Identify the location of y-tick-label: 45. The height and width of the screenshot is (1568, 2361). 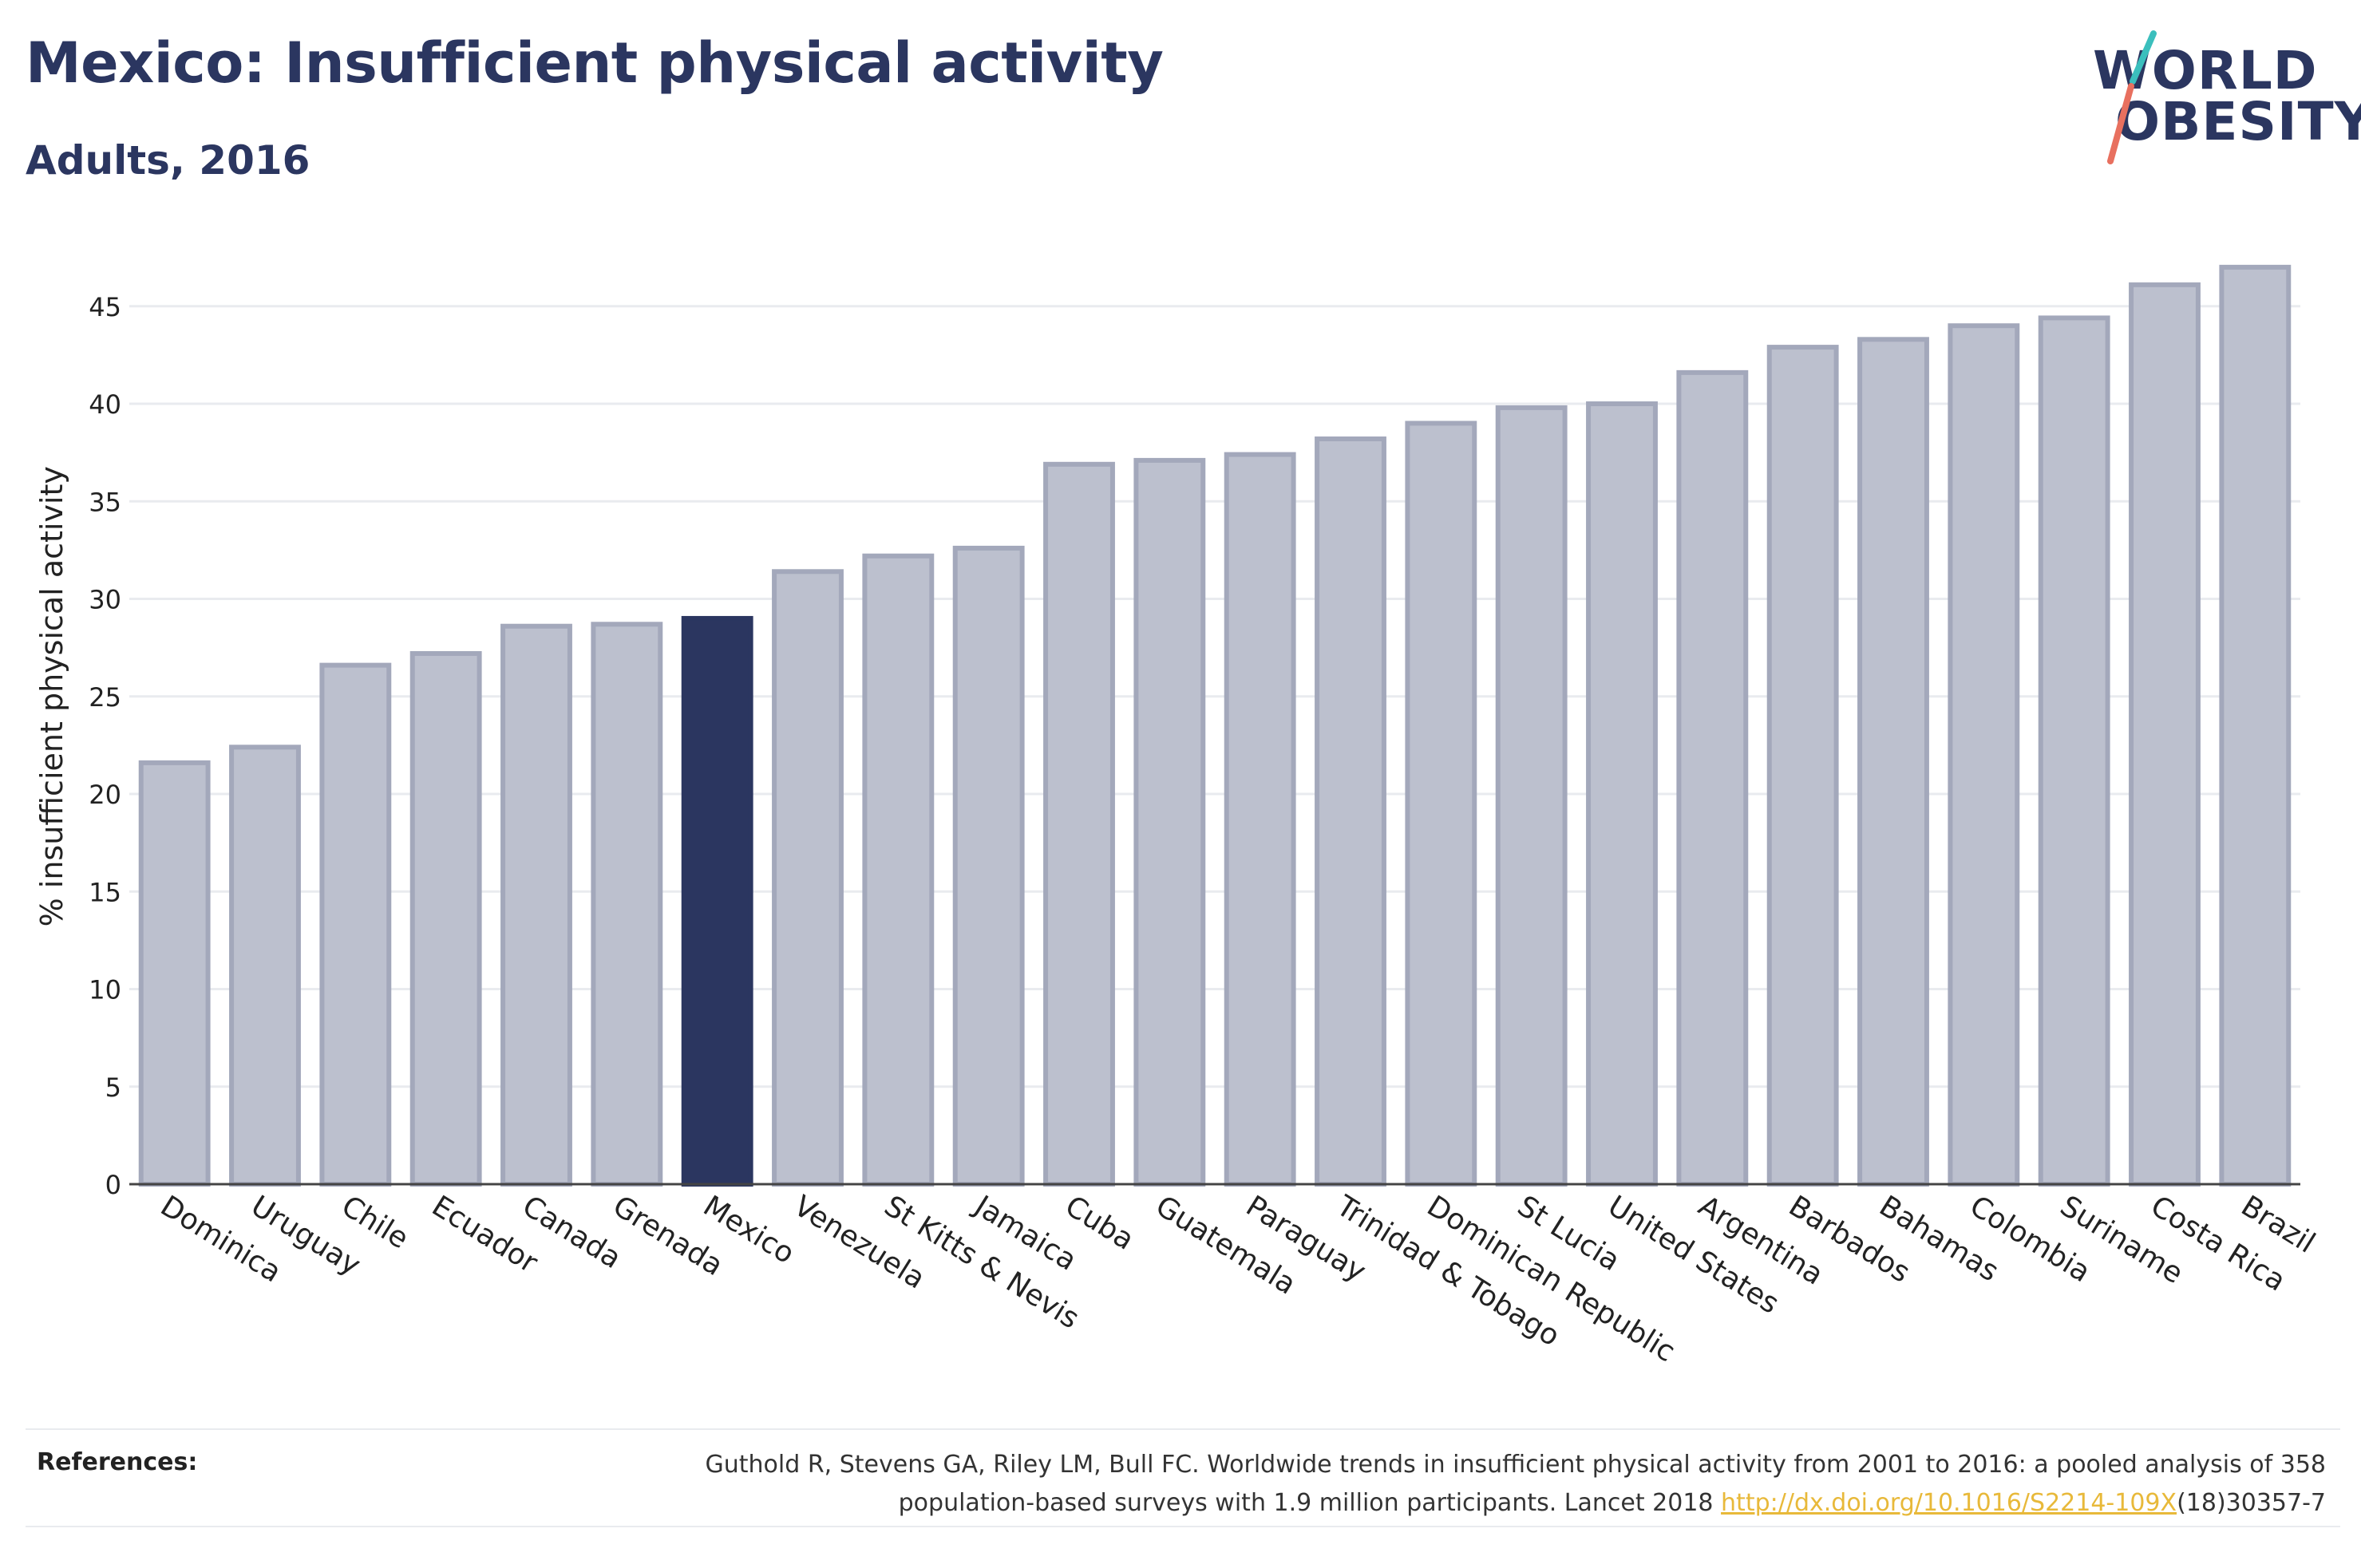
(105, 307).